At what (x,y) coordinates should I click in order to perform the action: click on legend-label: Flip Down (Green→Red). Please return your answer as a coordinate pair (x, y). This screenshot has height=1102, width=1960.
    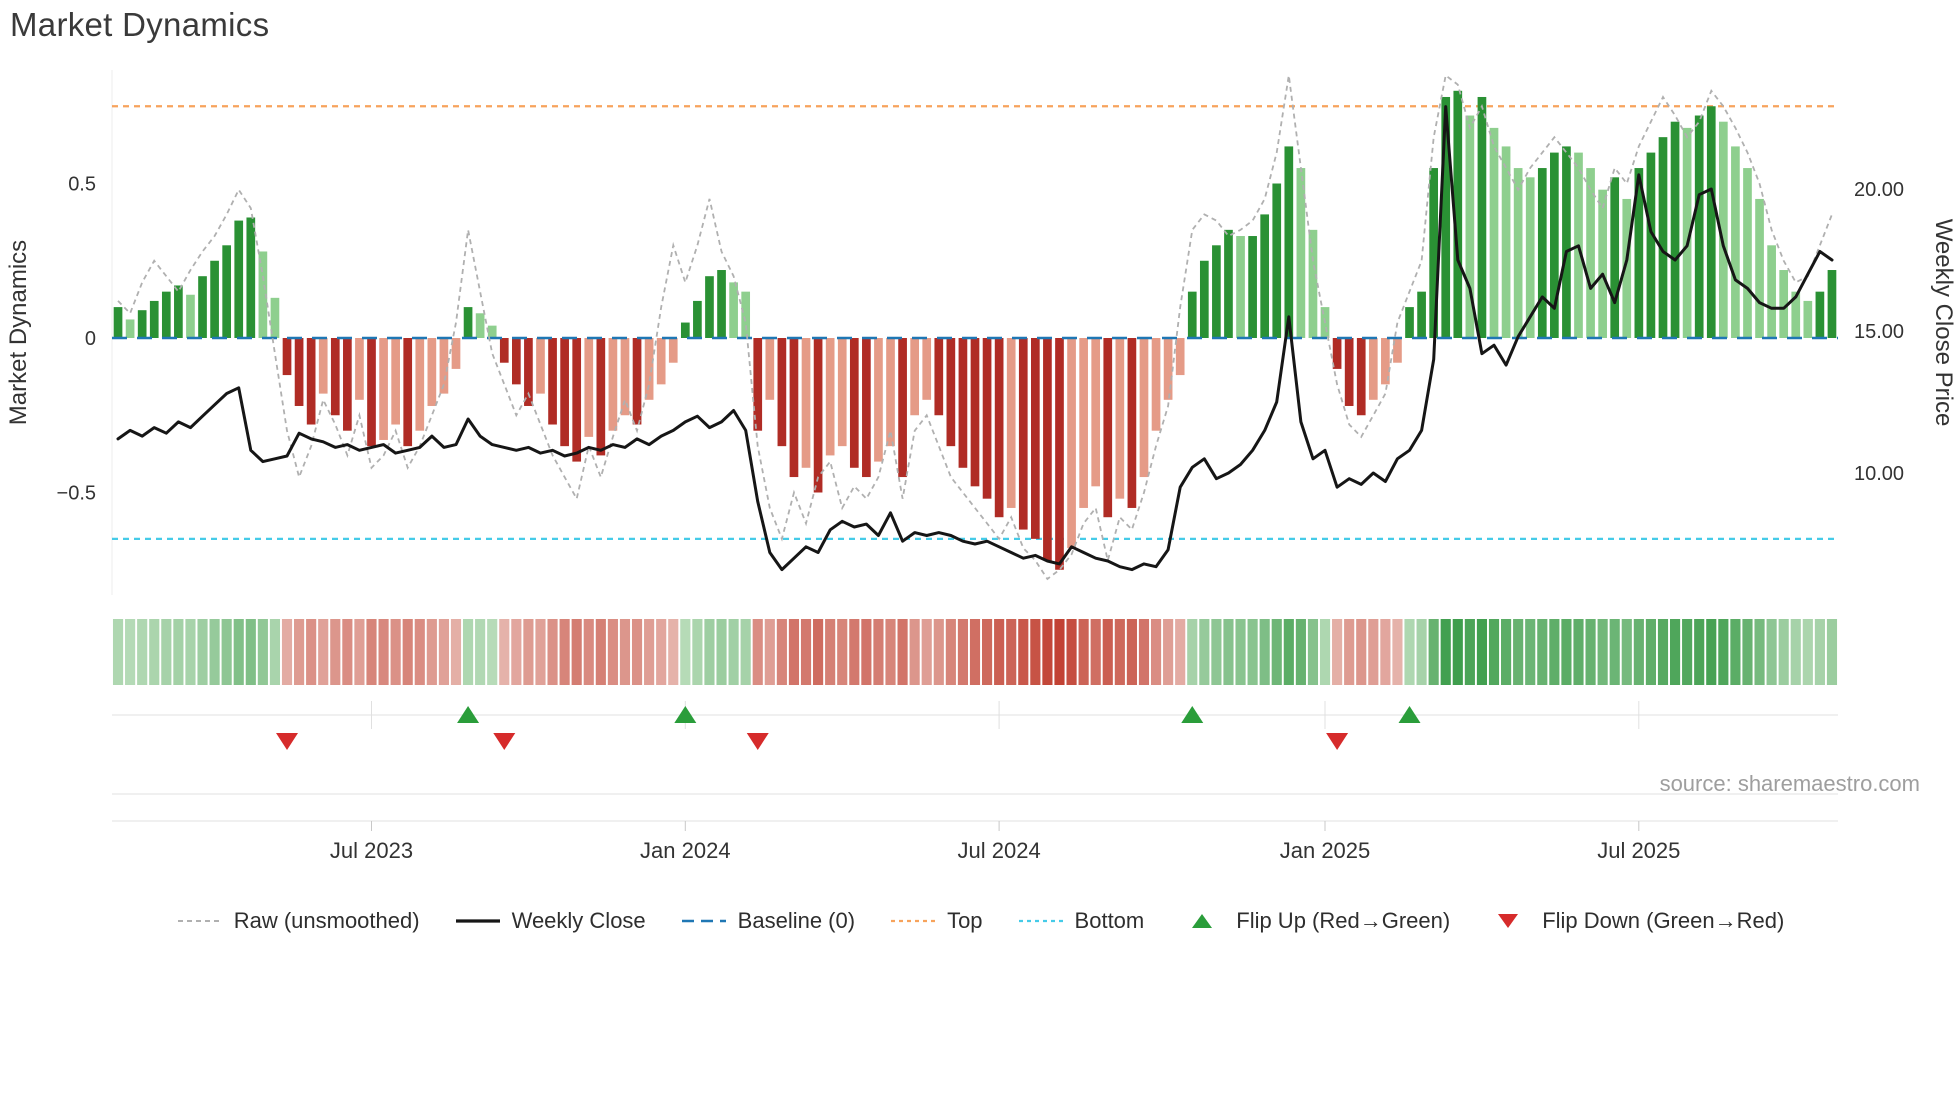
    Looking at the image, I should click on (1663, 920).